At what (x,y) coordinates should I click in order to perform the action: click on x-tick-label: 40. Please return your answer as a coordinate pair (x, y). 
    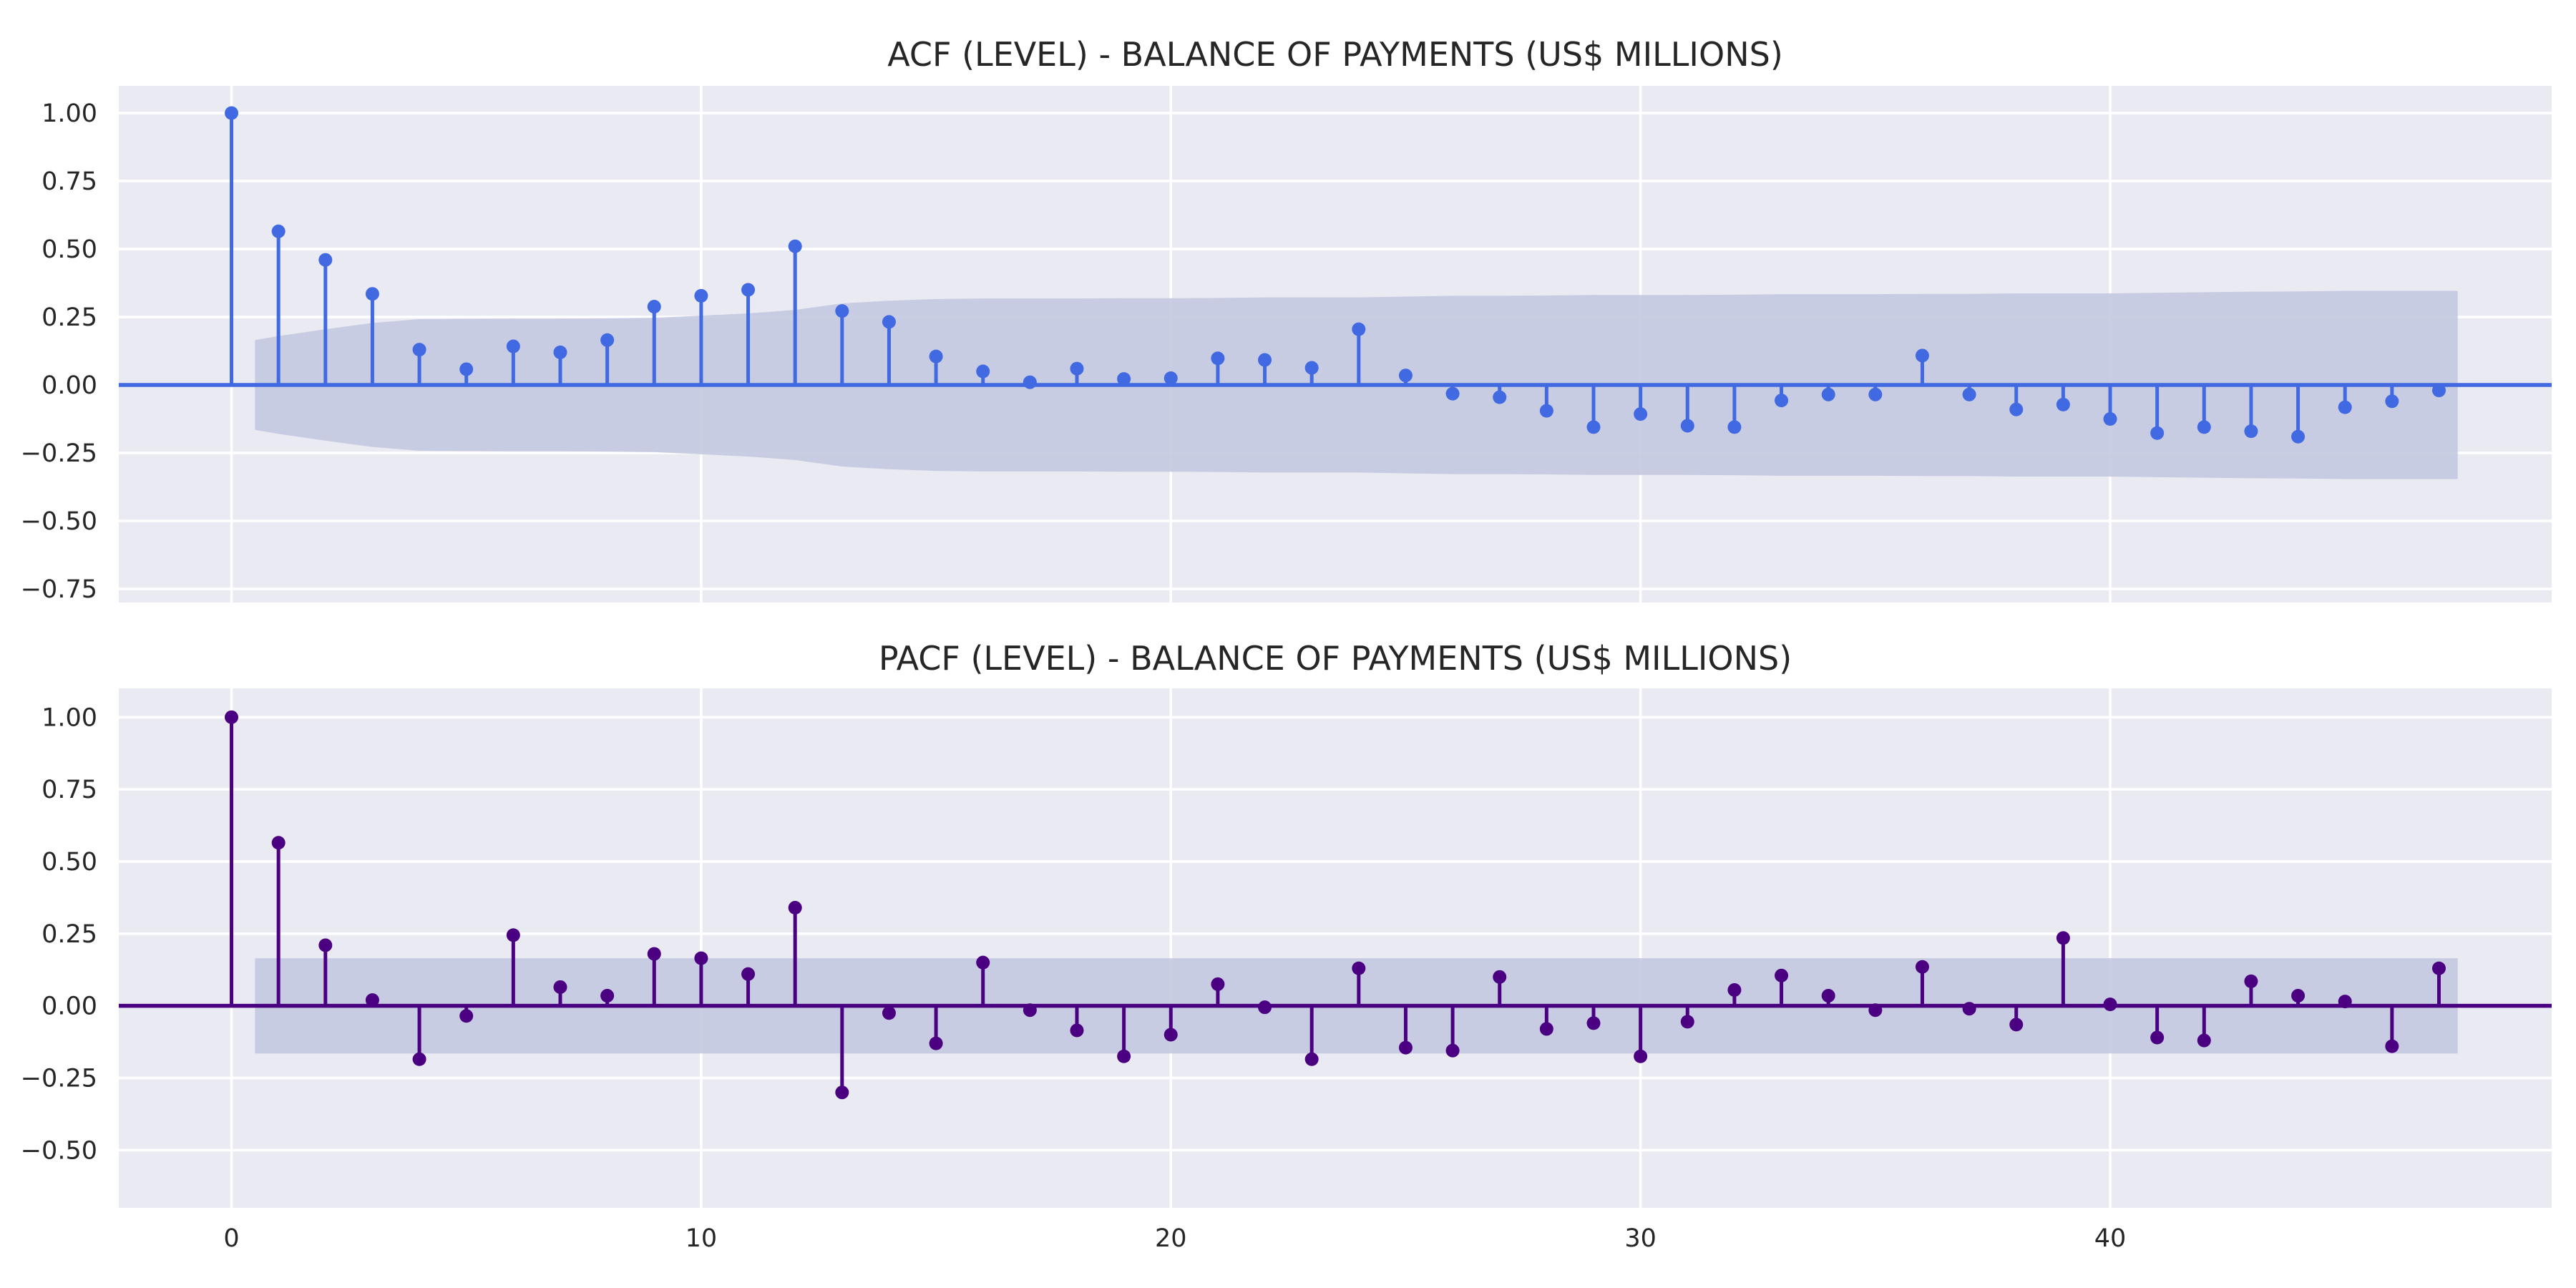
    Looking at the image, I should click on (2110, 1238).